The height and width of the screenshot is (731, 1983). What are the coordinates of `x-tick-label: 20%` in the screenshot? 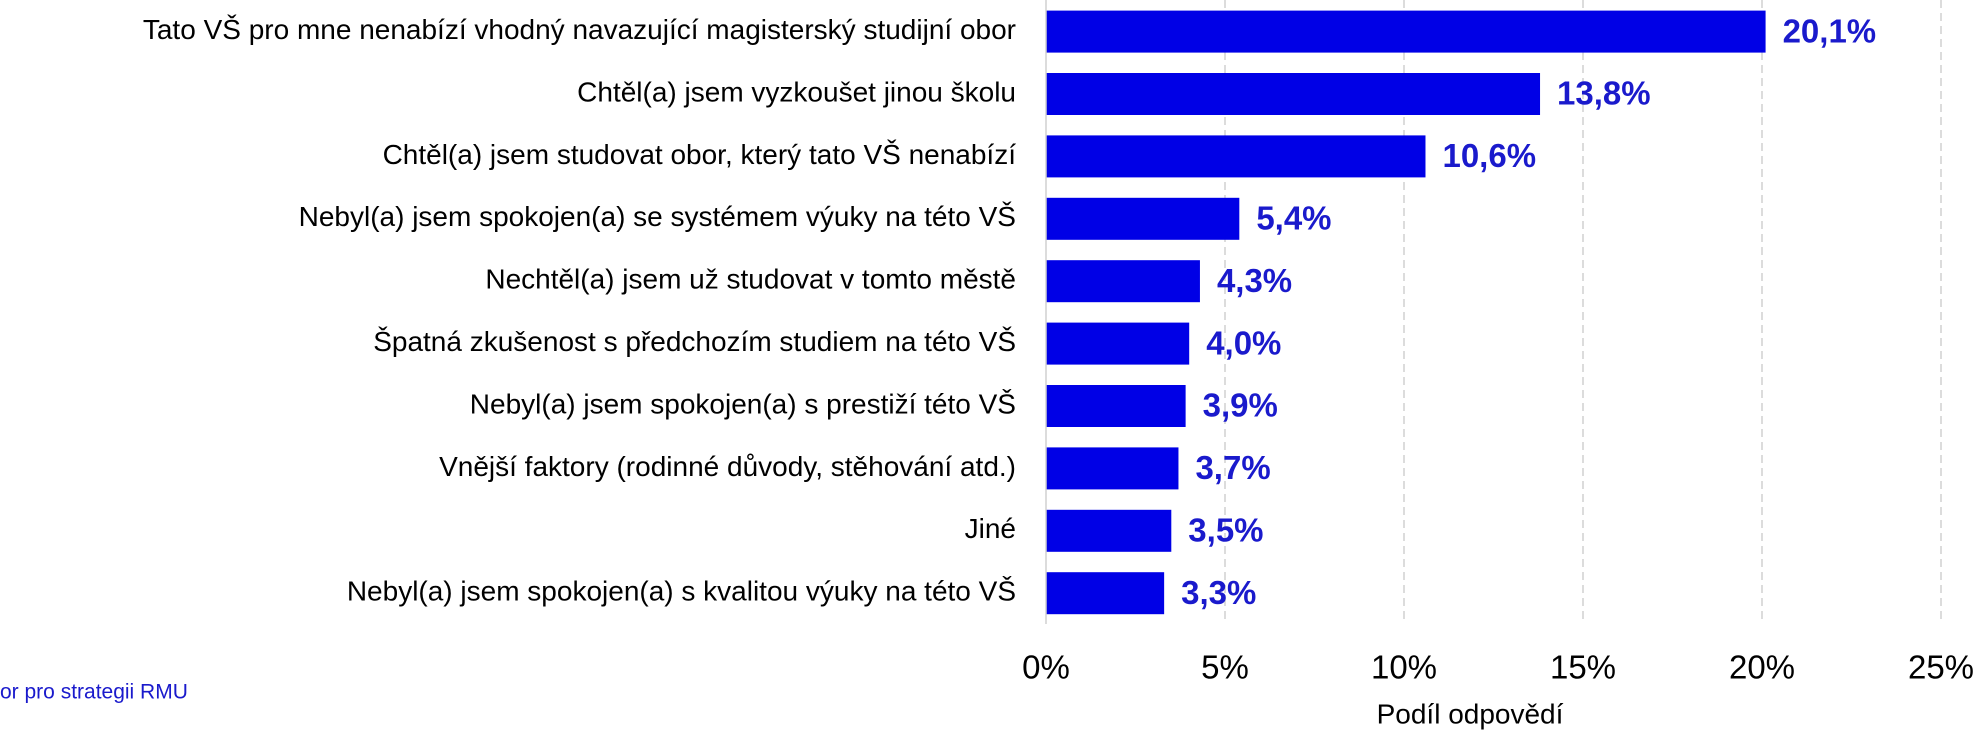 It's located at (1762, 667).